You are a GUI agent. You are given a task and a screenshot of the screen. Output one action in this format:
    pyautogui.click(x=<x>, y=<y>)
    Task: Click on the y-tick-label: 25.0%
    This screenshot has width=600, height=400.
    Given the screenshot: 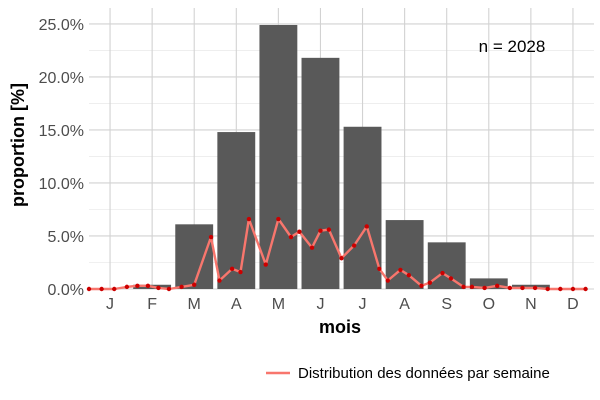 What is the action you would take?
    pyautogui.click(x=61, y=25)
    